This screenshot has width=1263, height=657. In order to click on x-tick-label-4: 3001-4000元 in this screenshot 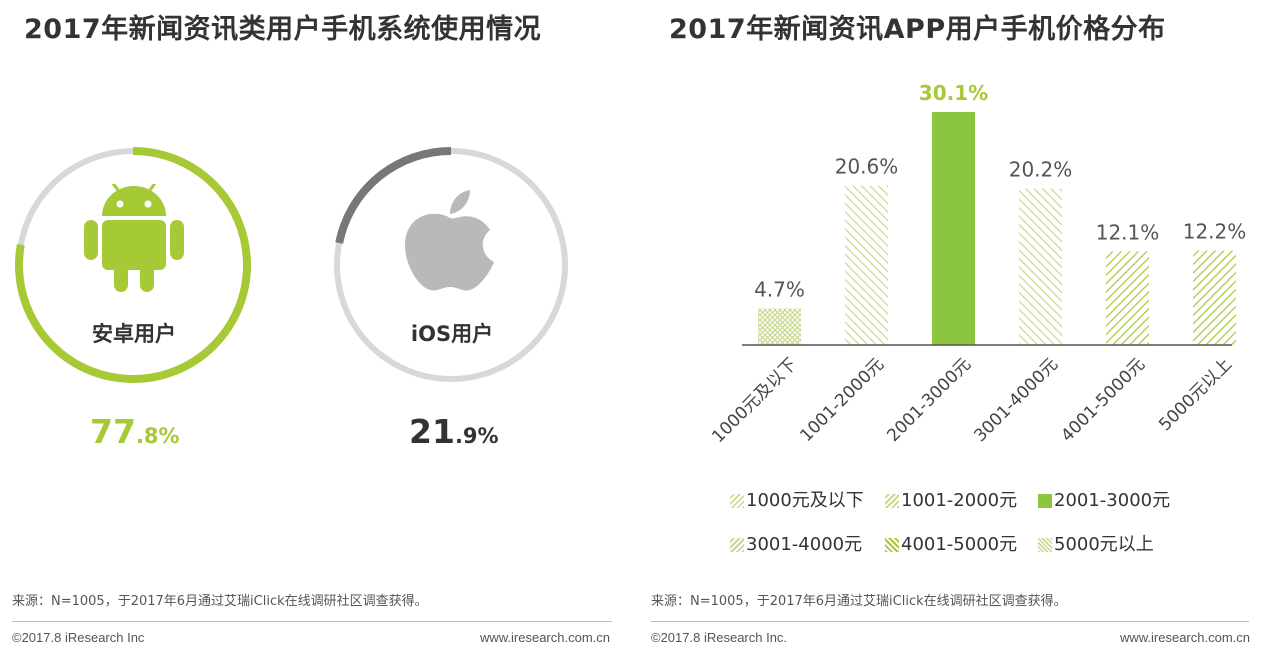, I will do `click(1016, 400)`.